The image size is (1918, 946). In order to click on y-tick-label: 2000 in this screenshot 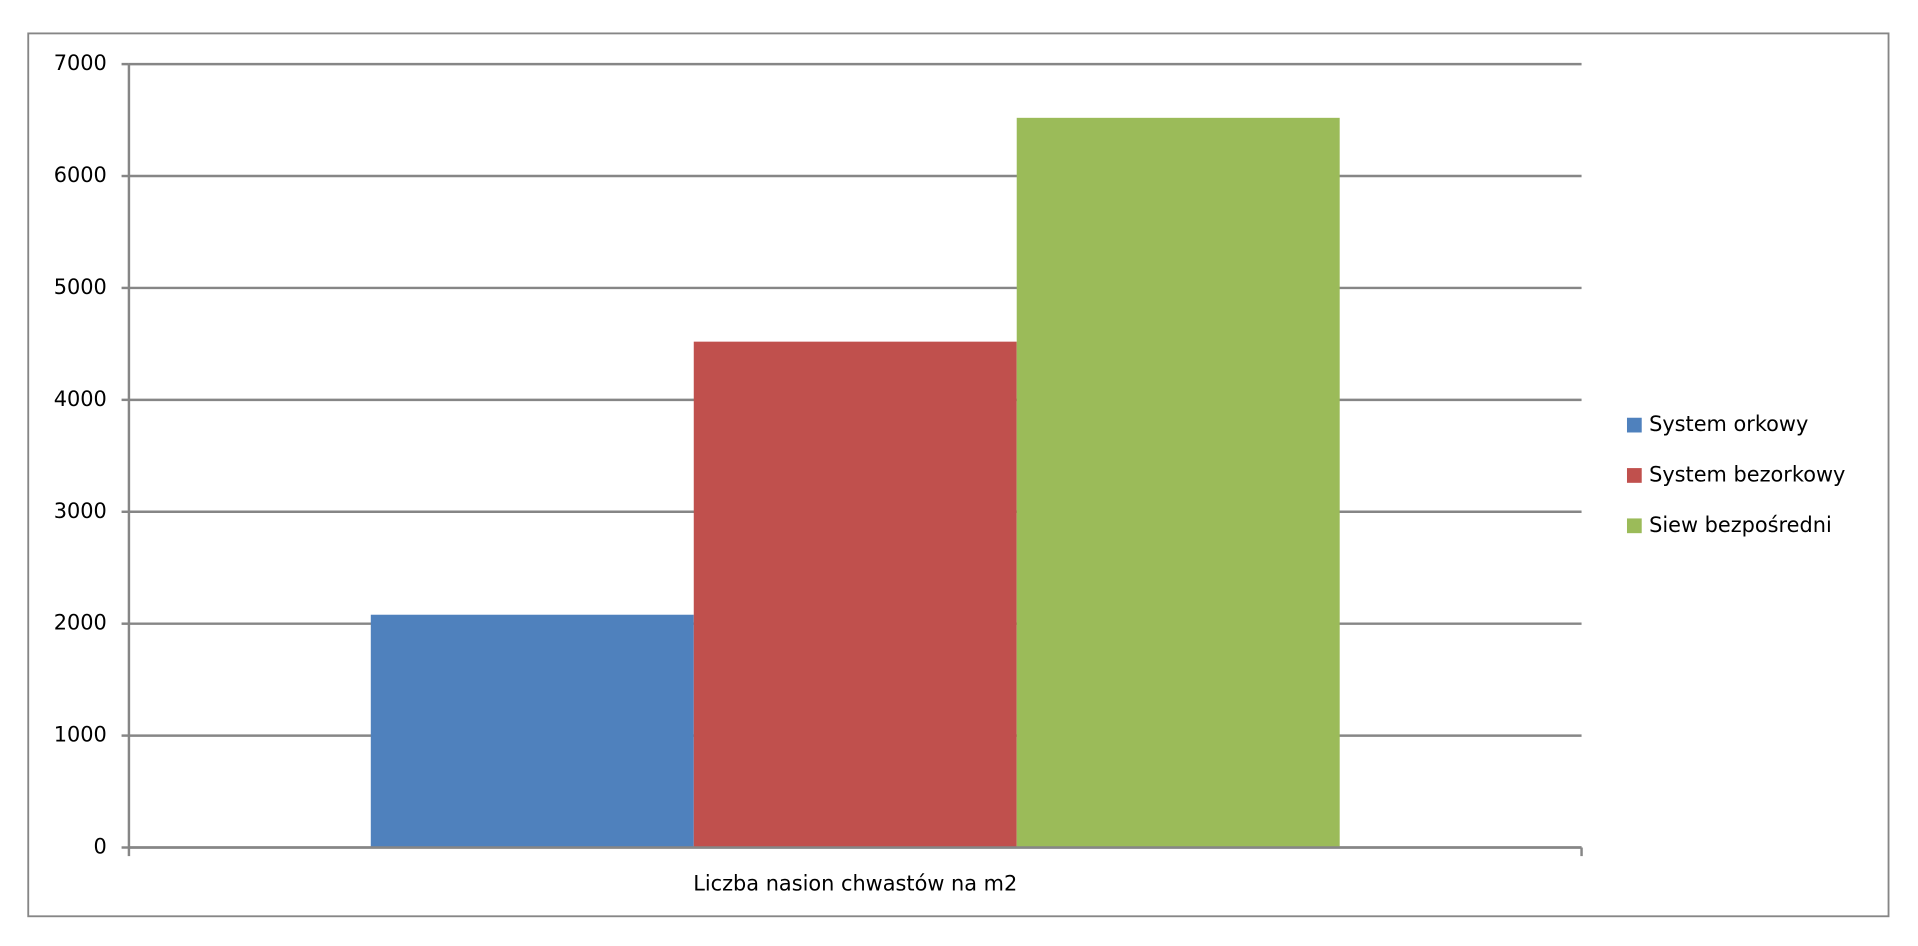, I will do `click(80, 623)`.